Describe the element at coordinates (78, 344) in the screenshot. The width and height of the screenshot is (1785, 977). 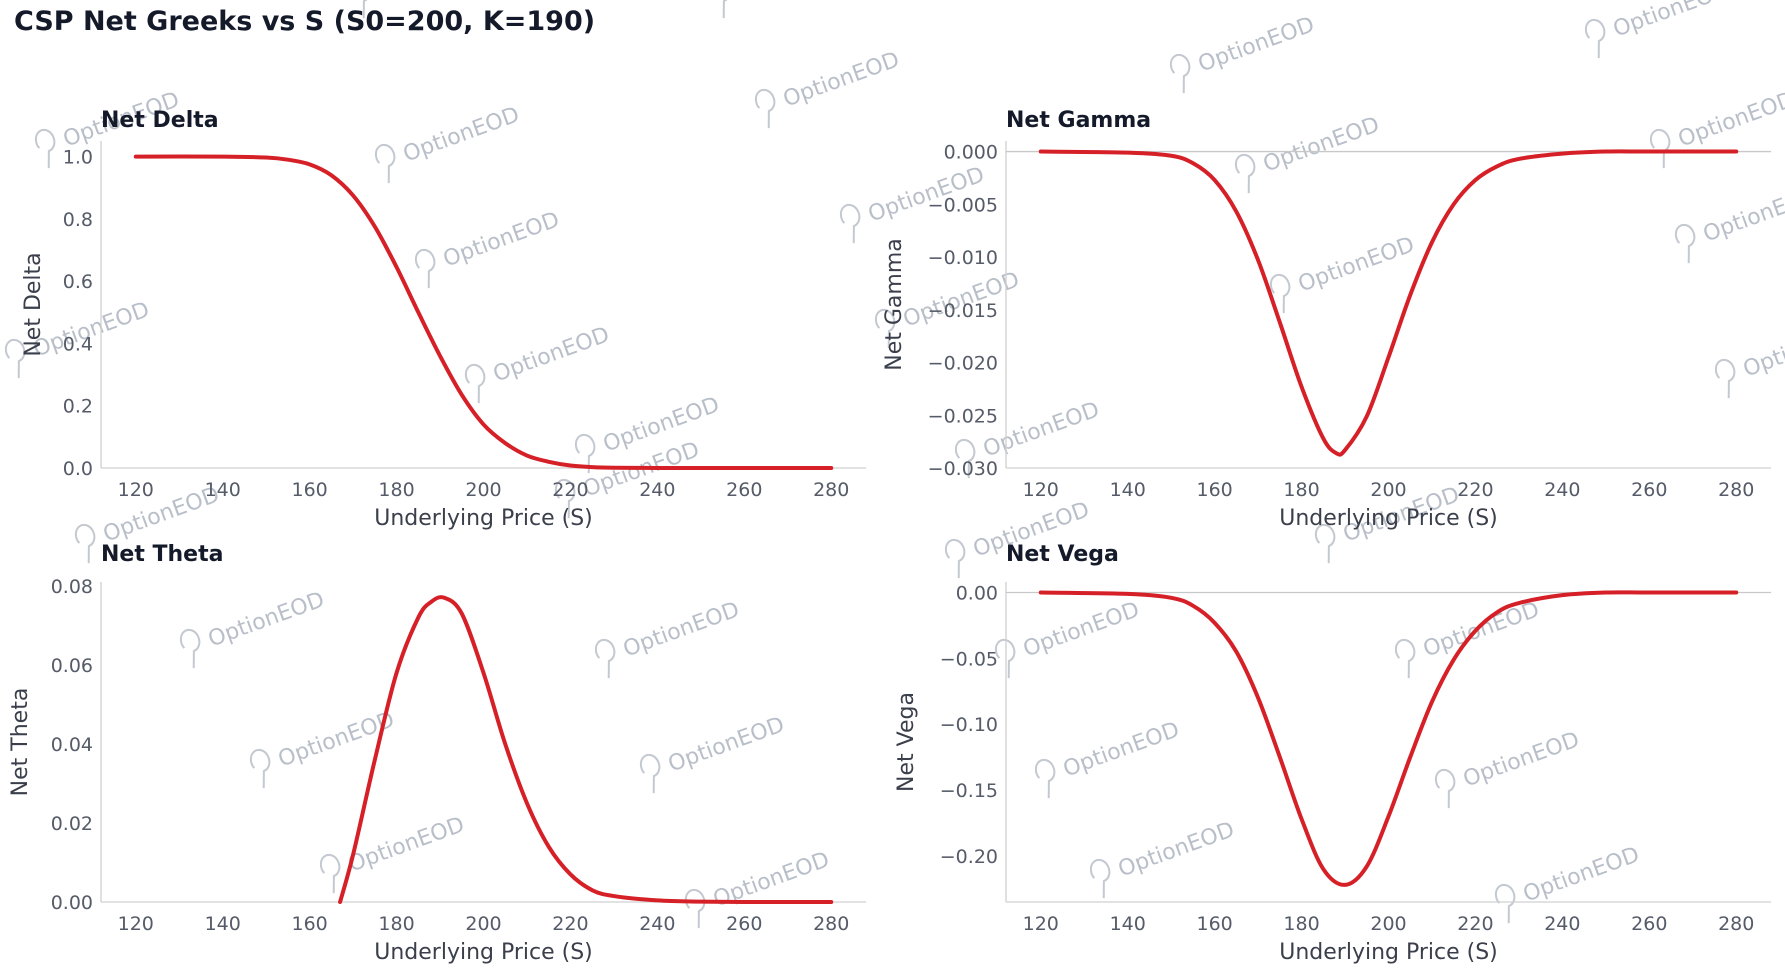
I see `y-tick-label: 0.4` at that location.